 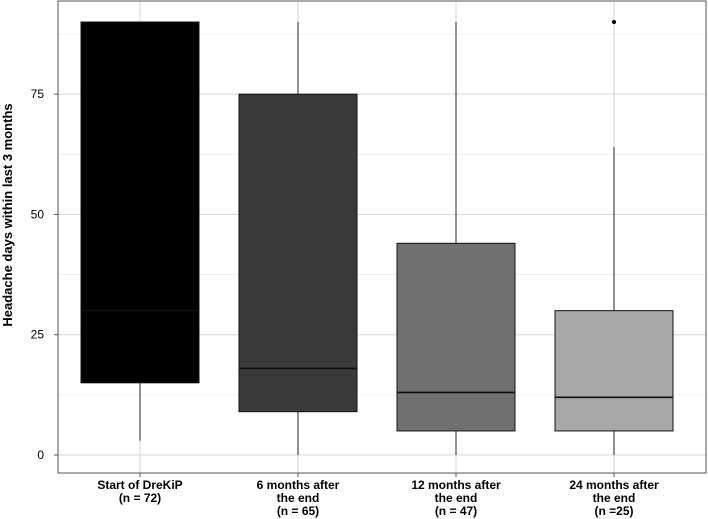 I want to click on outlier-point, so click(x=614, y=22).